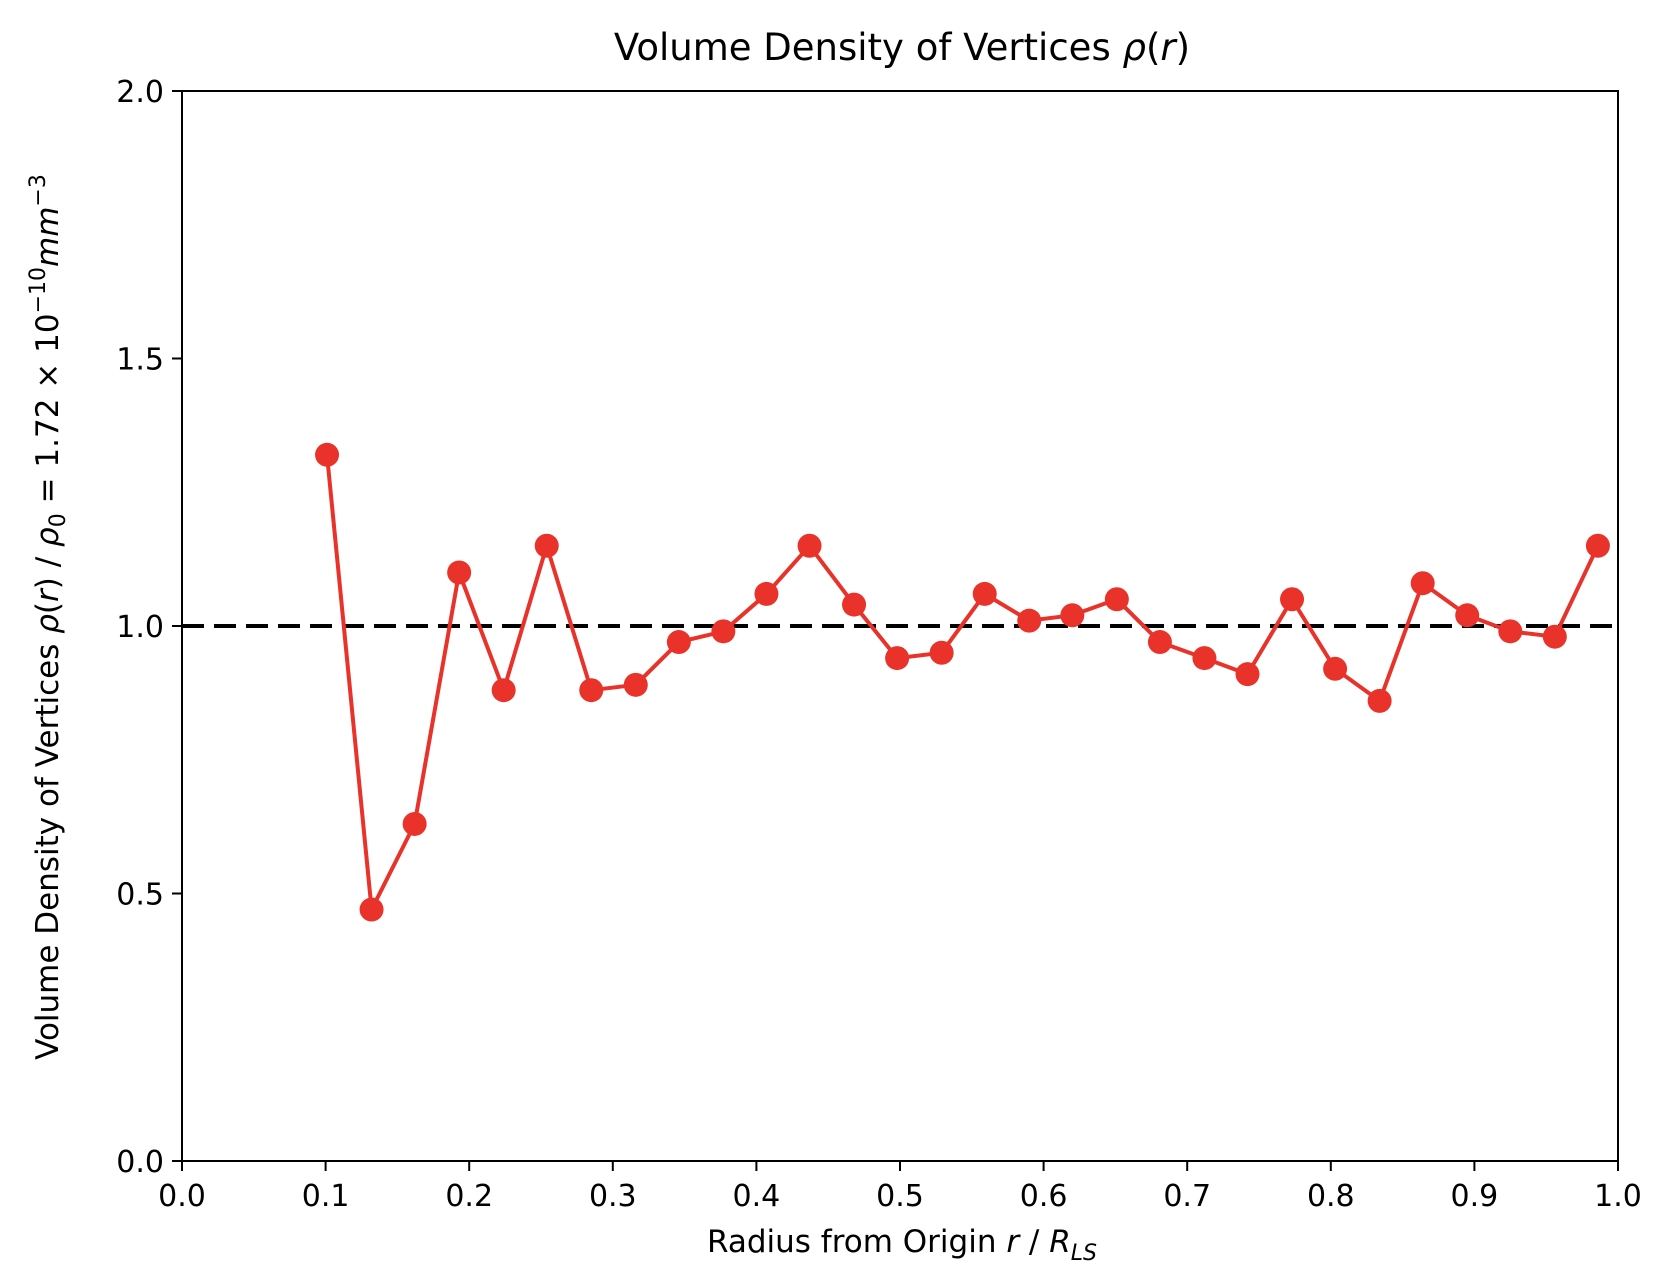 The width and height of the screenshot is (1666, 1266). Describe the element at coordinates (58, 520) in the screenshot. I see `y-label-sub-0: 0` at that location.